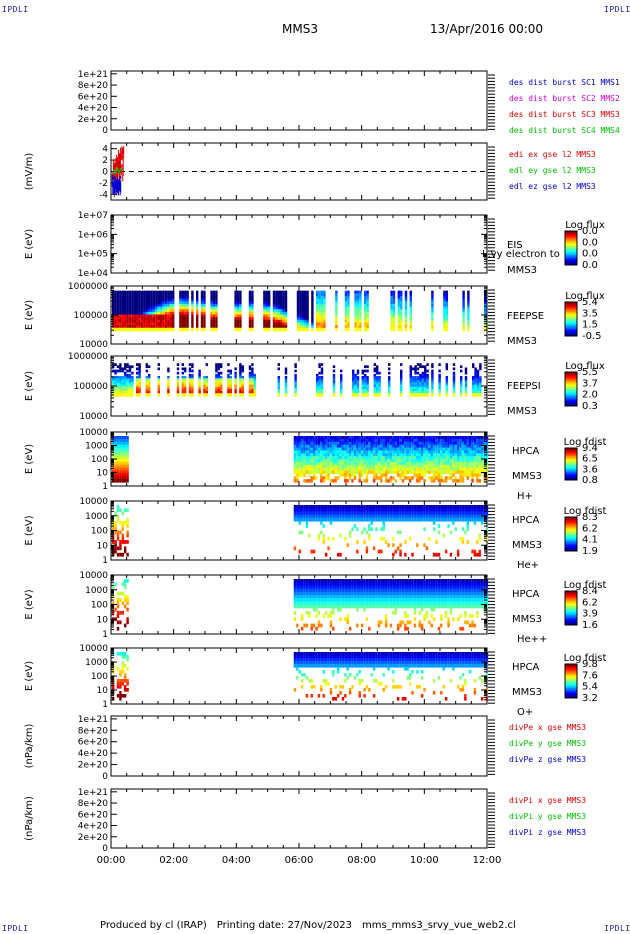 This screenshot has height=934, width=630. What do you see at coordinates (571, 473) in the screenshot?
I see `panel-5-colorbar-swatch` at bounding box center [571, 473].